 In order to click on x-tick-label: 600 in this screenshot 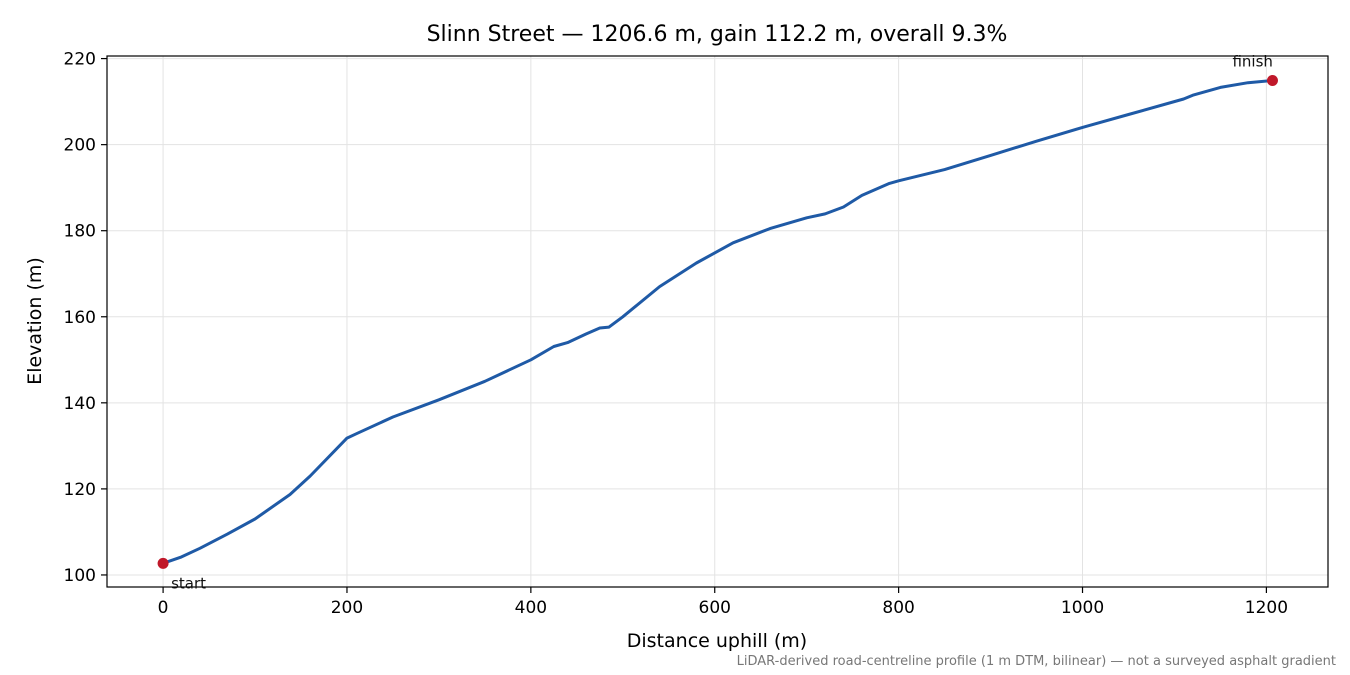, I will do `click(715, 608)`.